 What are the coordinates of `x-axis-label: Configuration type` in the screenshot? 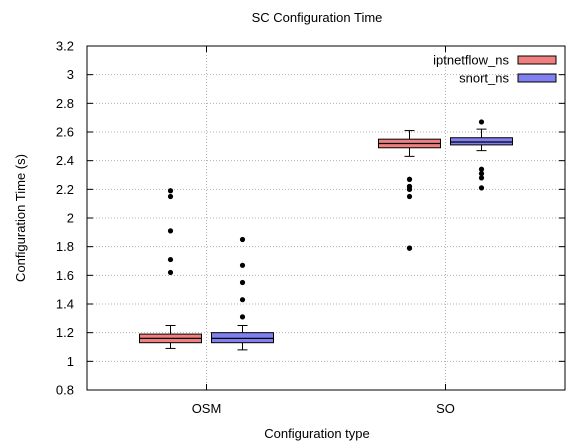 It's located at (317, 433).